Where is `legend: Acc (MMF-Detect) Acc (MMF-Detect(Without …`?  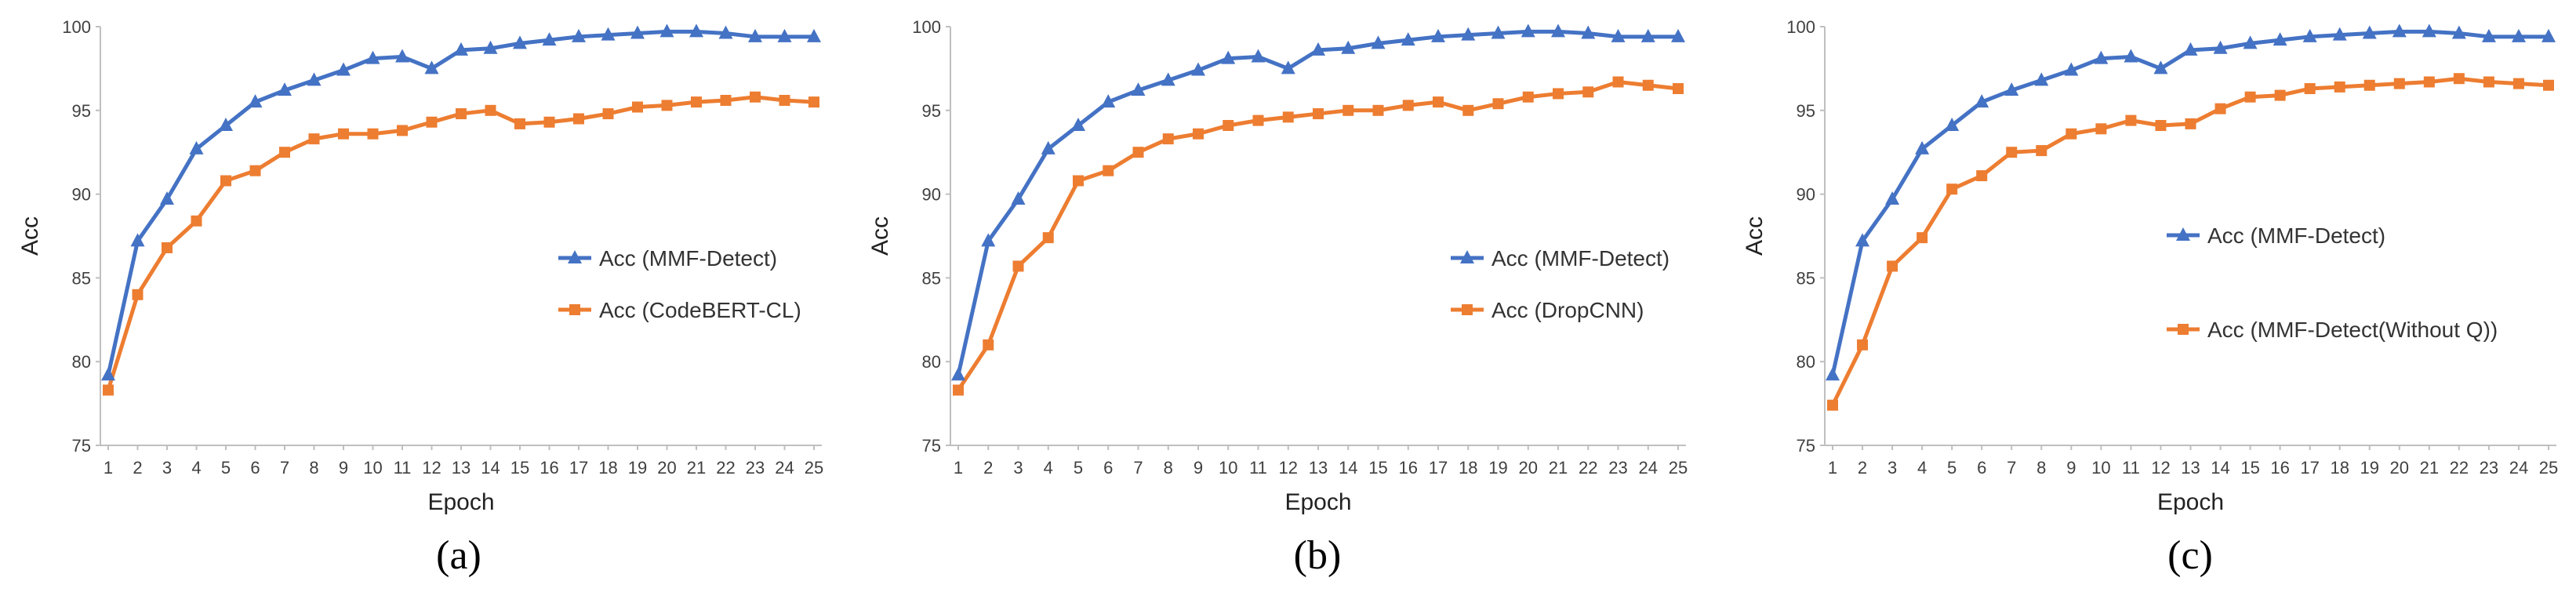 legend: Acc (MMF-Detect) Acc (MMF-Detect(Without … is located at coordinates (2332, 282).